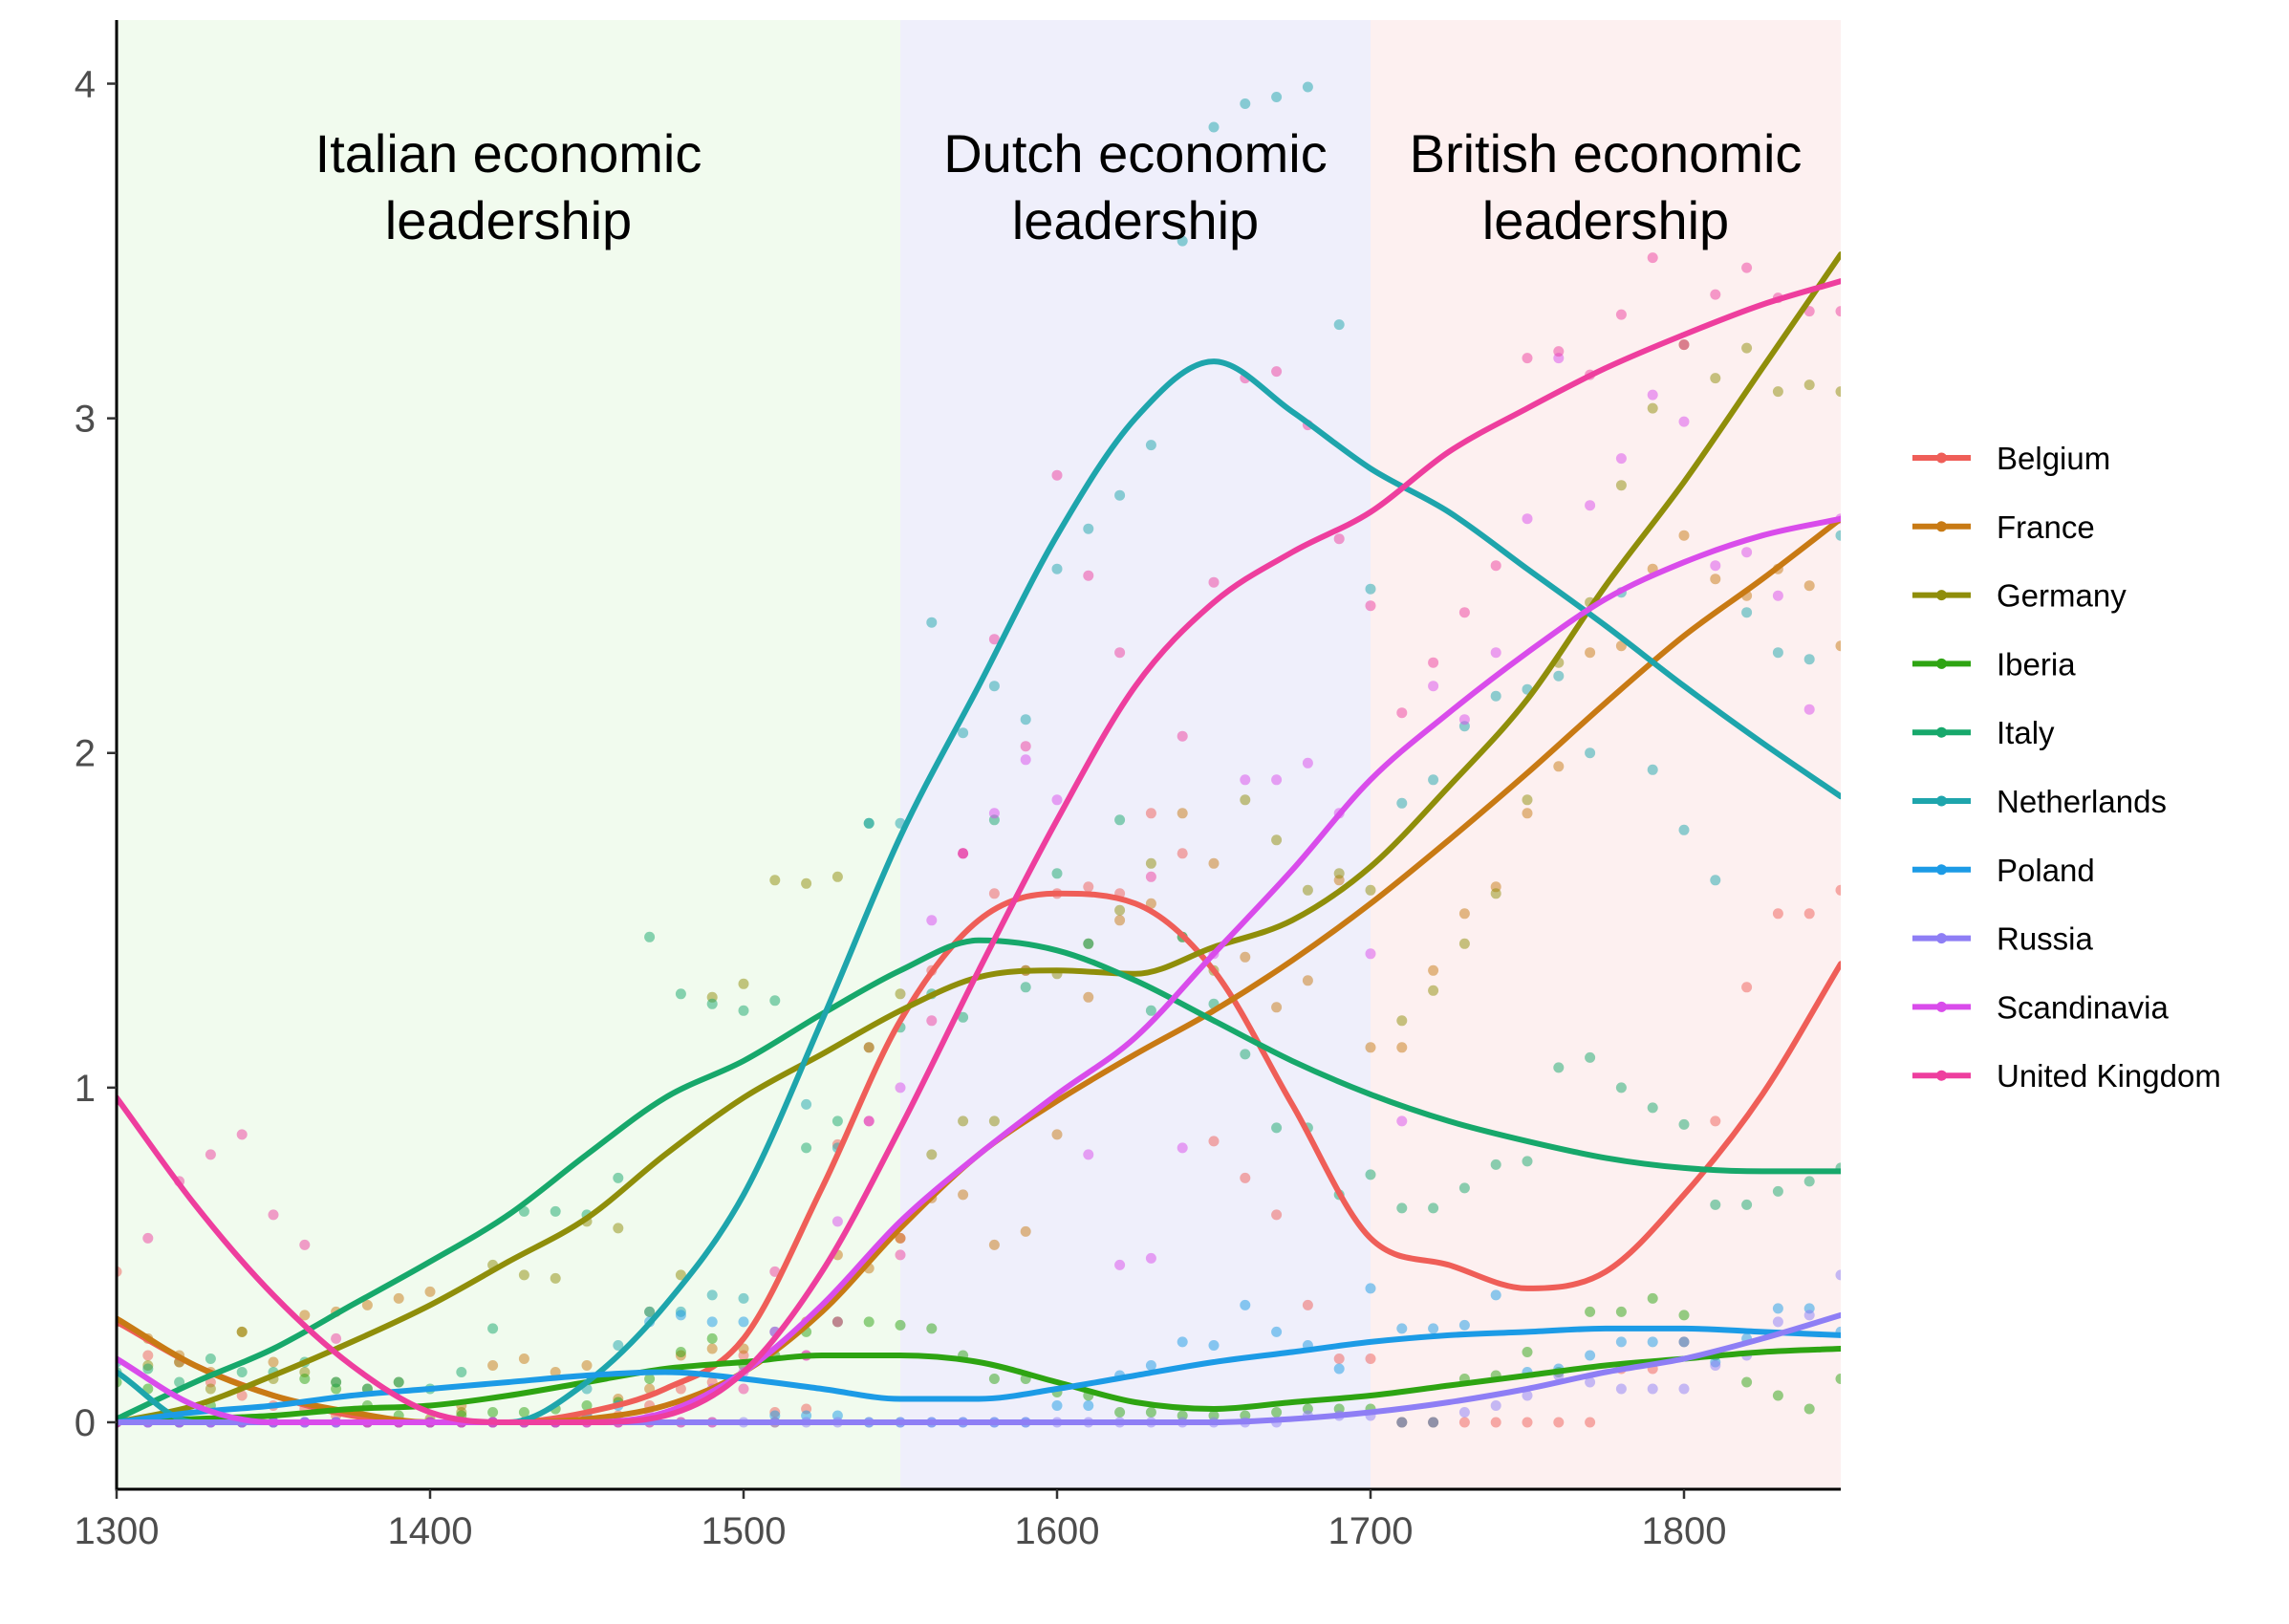 This screenshot has width=2289, height=1624. What do you see at coordinates (1941, 732) in the screenshot?
I see `legend-key-point-italy` at bounding box center [1941, 732].